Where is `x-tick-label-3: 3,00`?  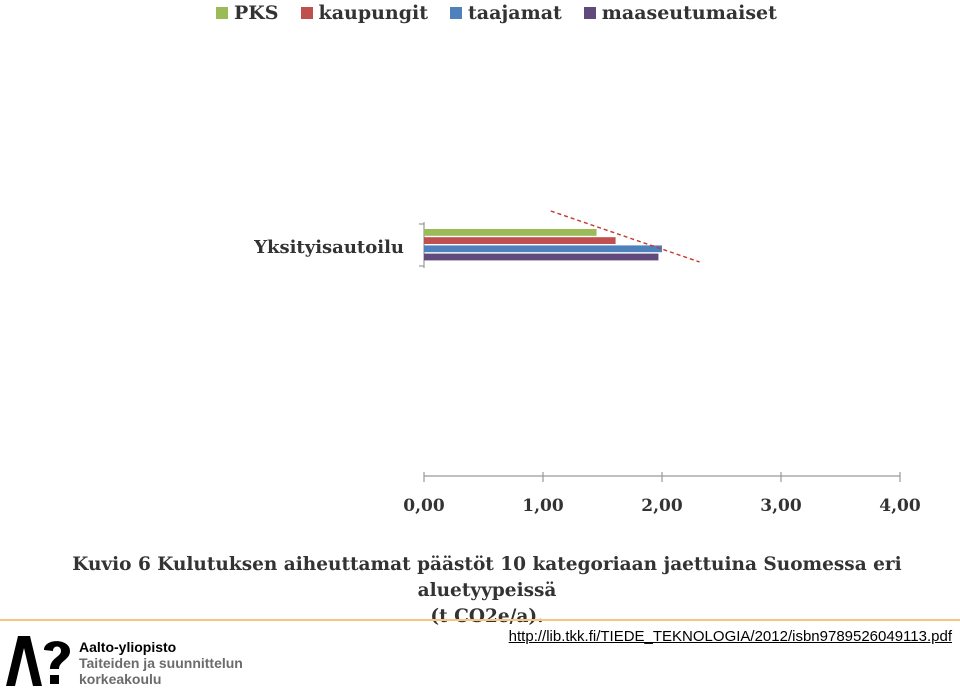
x-tick-label-3: 3,00 is located at coordinates (781, 506).